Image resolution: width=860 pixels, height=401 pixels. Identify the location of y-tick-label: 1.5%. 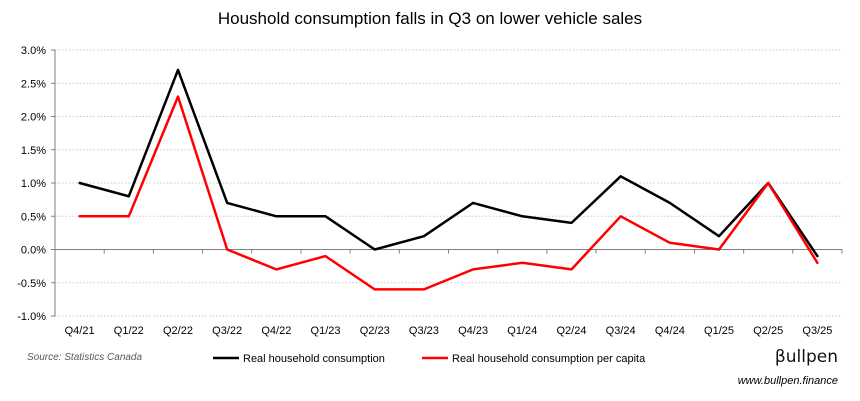
(33, 151).